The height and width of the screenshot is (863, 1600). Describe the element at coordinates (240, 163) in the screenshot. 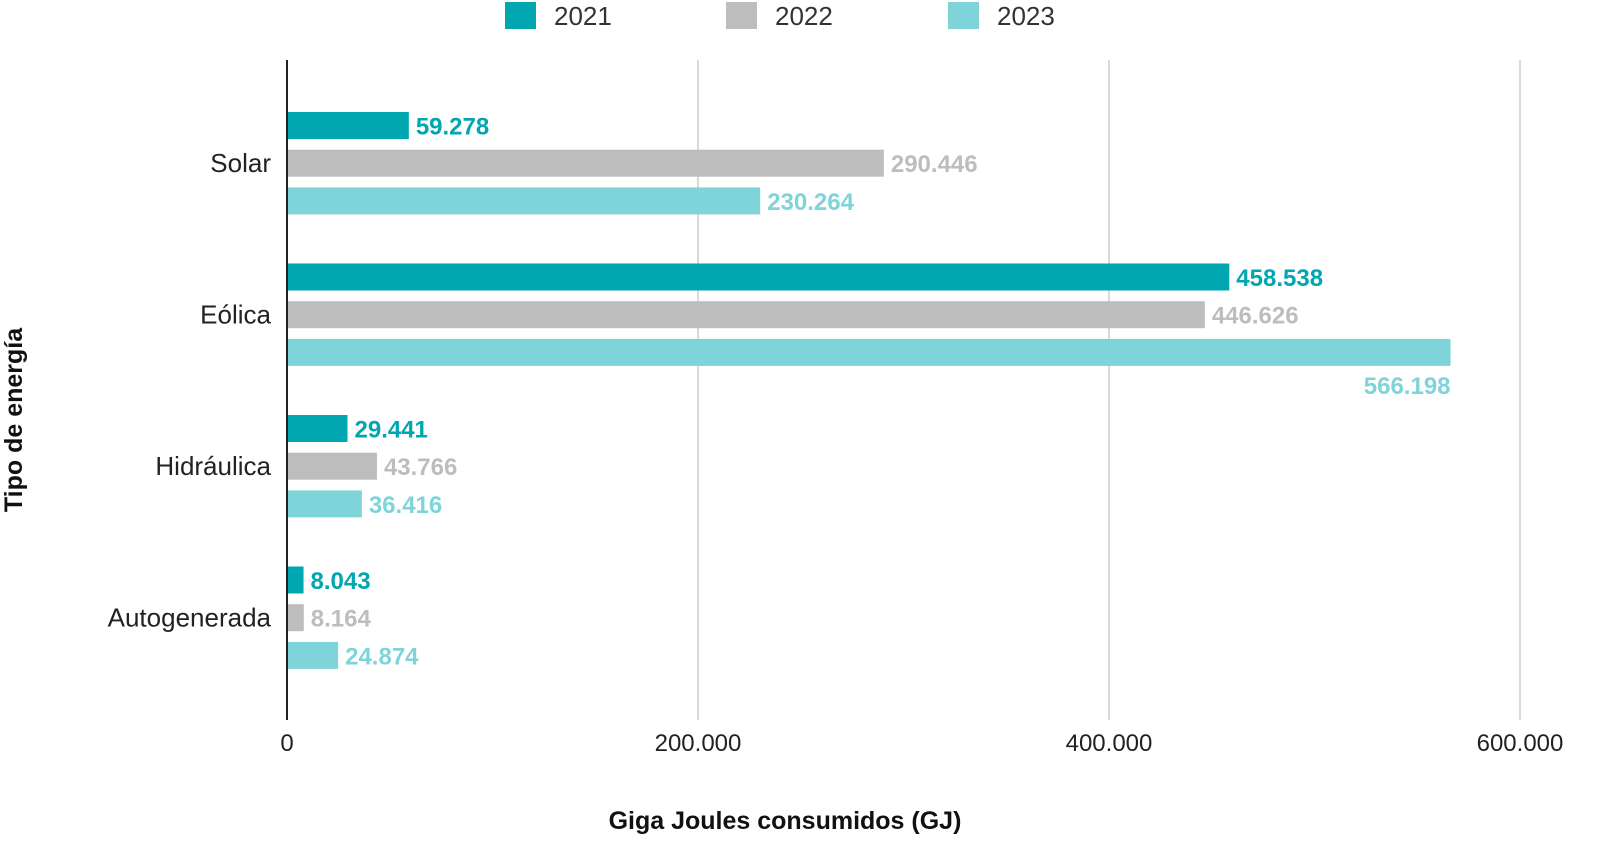

I see `category-label: Solar` at that location.